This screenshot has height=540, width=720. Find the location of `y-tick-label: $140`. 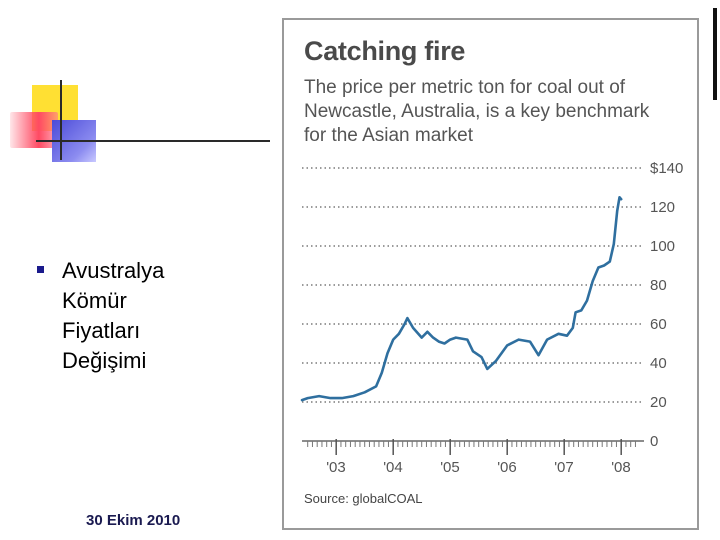

y-tick-label: $140 is located at coordinates (666, 168).